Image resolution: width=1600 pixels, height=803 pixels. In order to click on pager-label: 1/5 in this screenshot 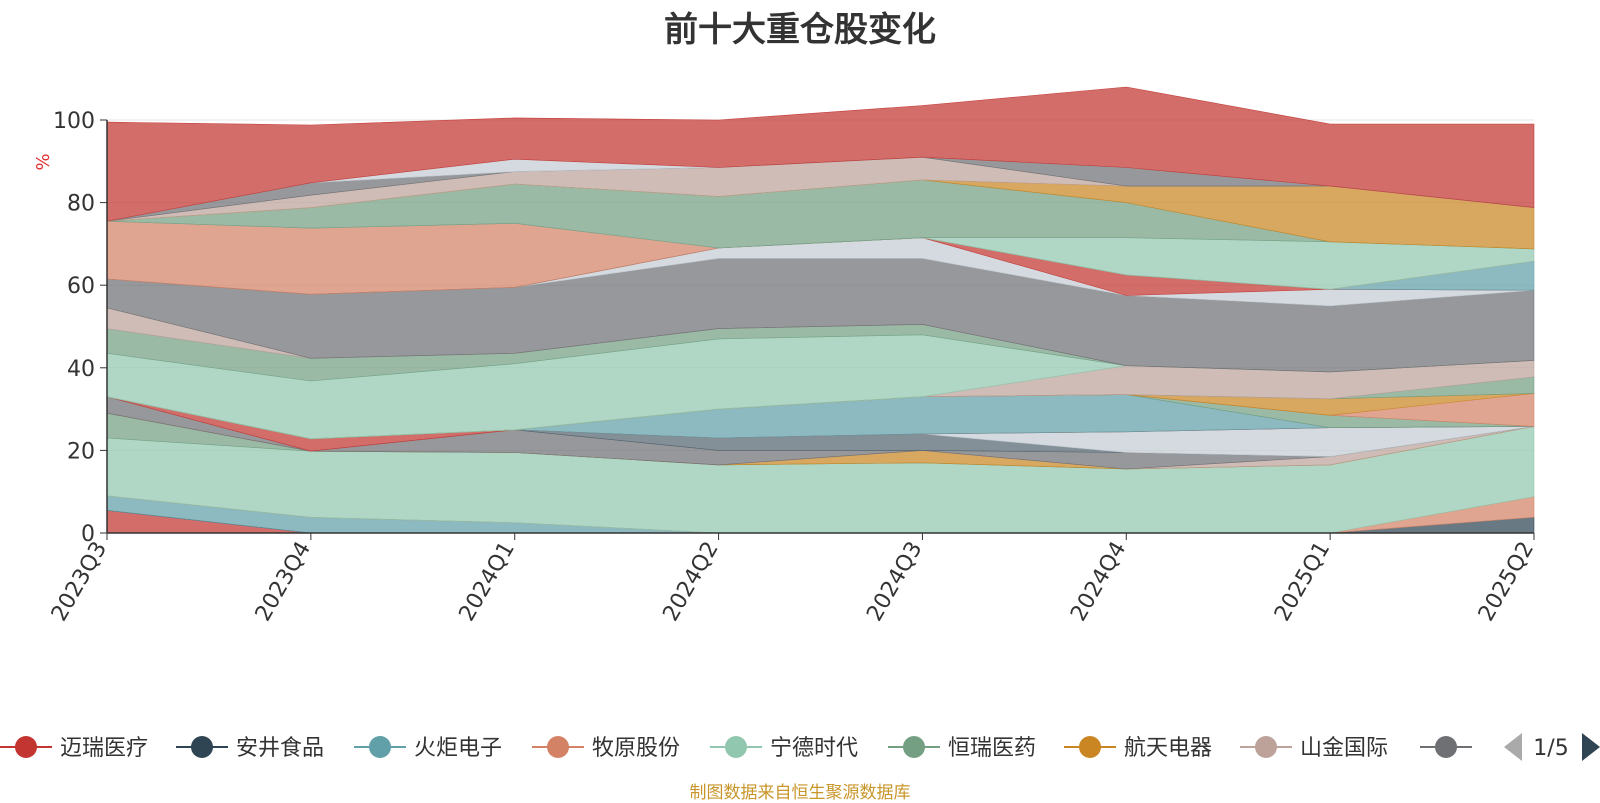, I will do `click(1550, 748)`.